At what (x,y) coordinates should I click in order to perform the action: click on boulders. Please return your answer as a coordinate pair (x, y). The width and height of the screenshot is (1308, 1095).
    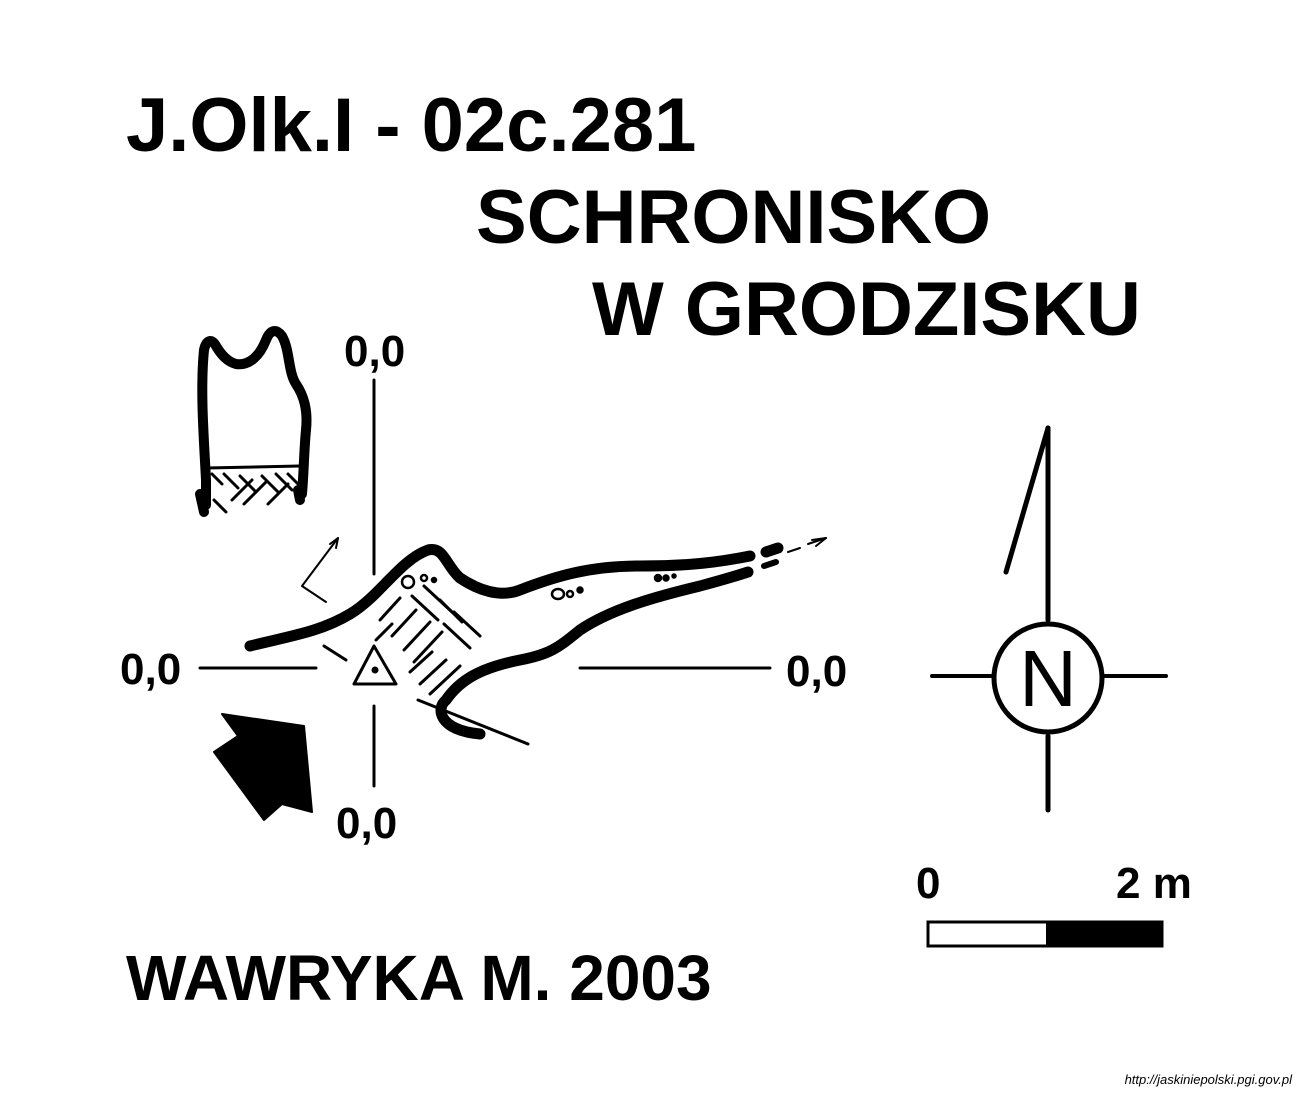
    Looking at the image, I should click on (538, 587).